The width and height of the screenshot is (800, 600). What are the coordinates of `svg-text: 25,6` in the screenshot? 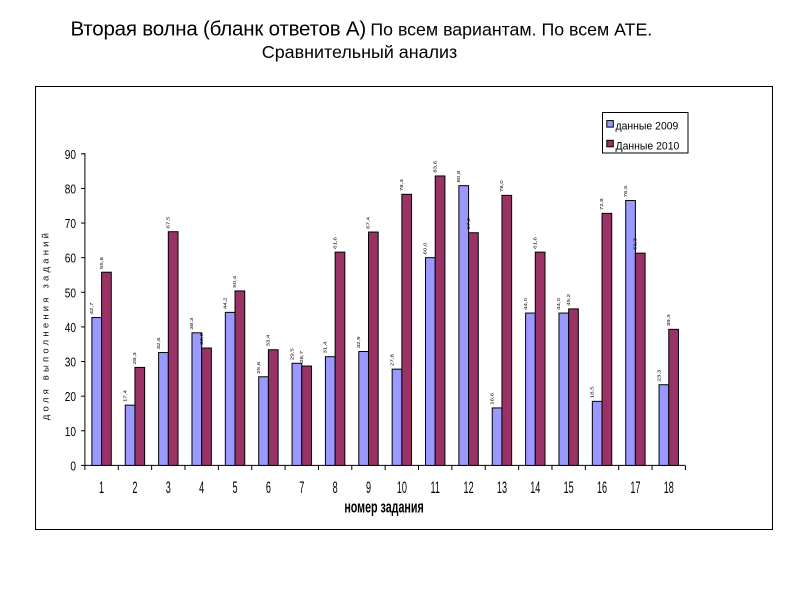 It's located at (259, 368).